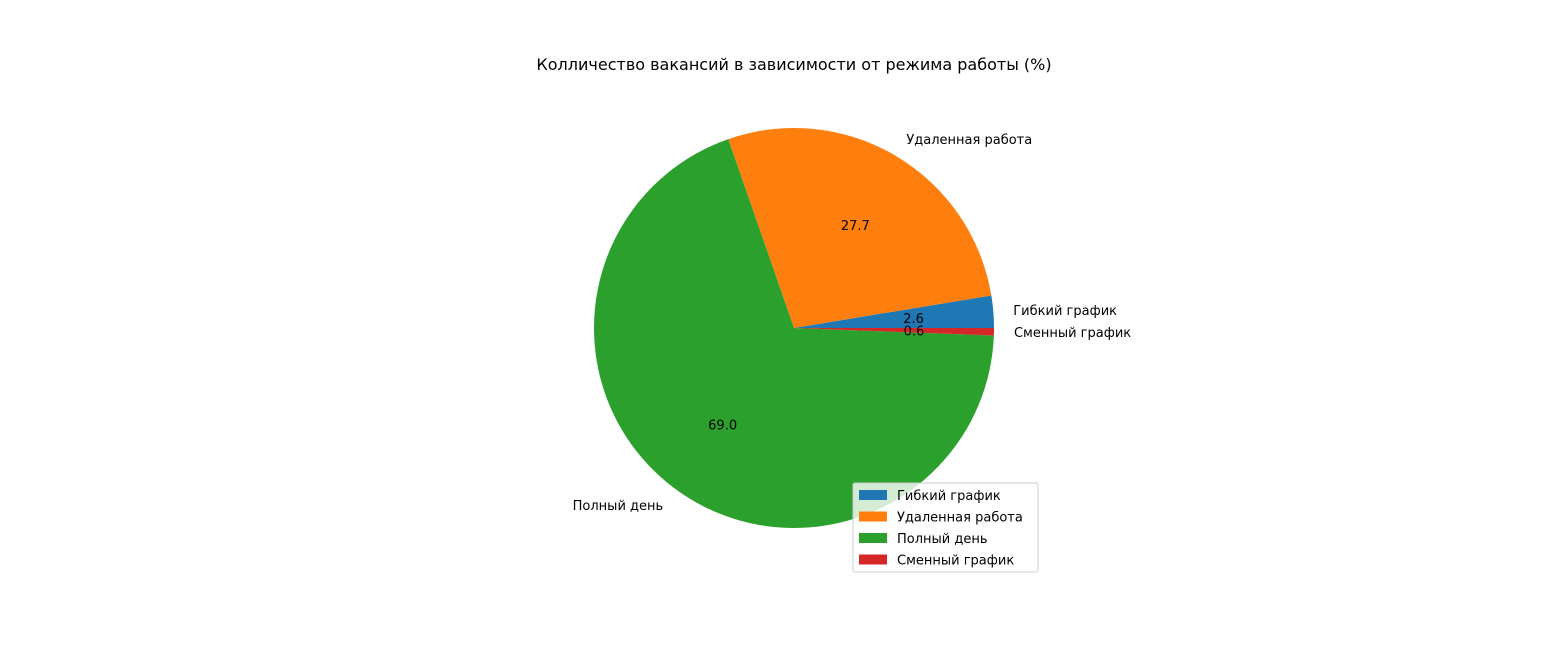  What do you see at coordinates (722, 425) in the screenshot?
I see `slice-percent-label-2: 69.0` at bounding box center [722, 425].